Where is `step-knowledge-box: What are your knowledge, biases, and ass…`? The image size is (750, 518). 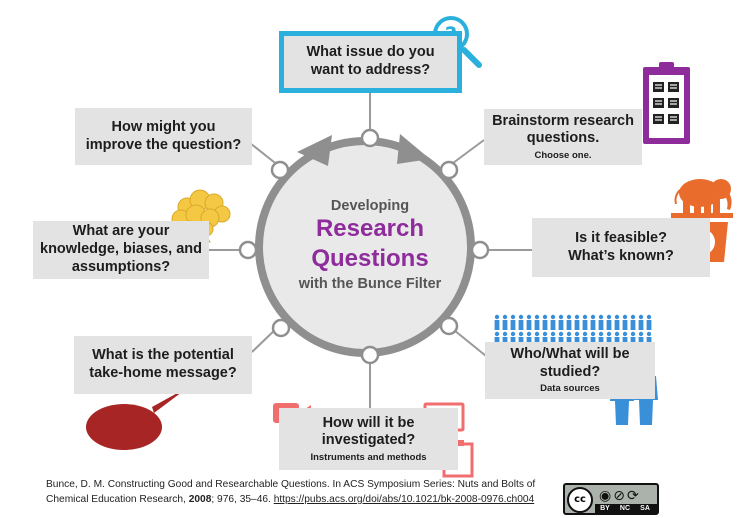 step-knowledge-box: What are your knowledge, biases, and ass… is located at coordinates (121, 250).